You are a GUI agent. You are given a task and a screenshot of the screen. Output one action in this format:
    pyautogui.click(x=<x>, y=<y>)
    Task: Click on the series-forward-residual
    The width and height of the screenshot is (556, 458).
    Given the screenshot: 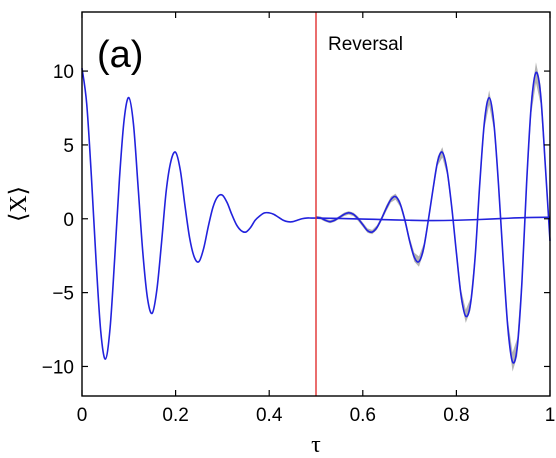 What is the action you would take?
    pyautogui.click(x=433, y=219)
    